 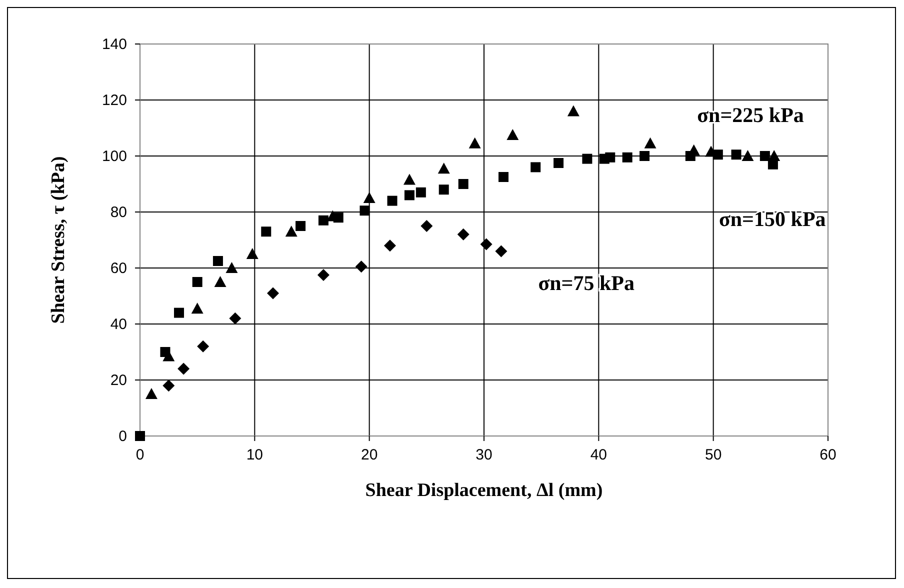 I want to click on y-tick-label: 0, so click(x=122, y=436).